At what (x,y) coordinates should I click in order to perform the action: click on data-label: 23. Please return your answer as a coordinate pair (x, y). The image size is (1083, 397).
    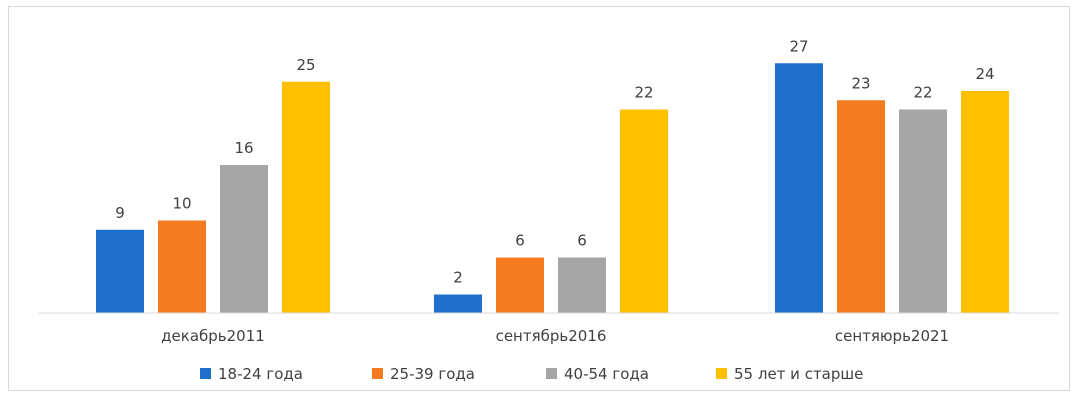
    Looking at the image, I should click on (860, 83).